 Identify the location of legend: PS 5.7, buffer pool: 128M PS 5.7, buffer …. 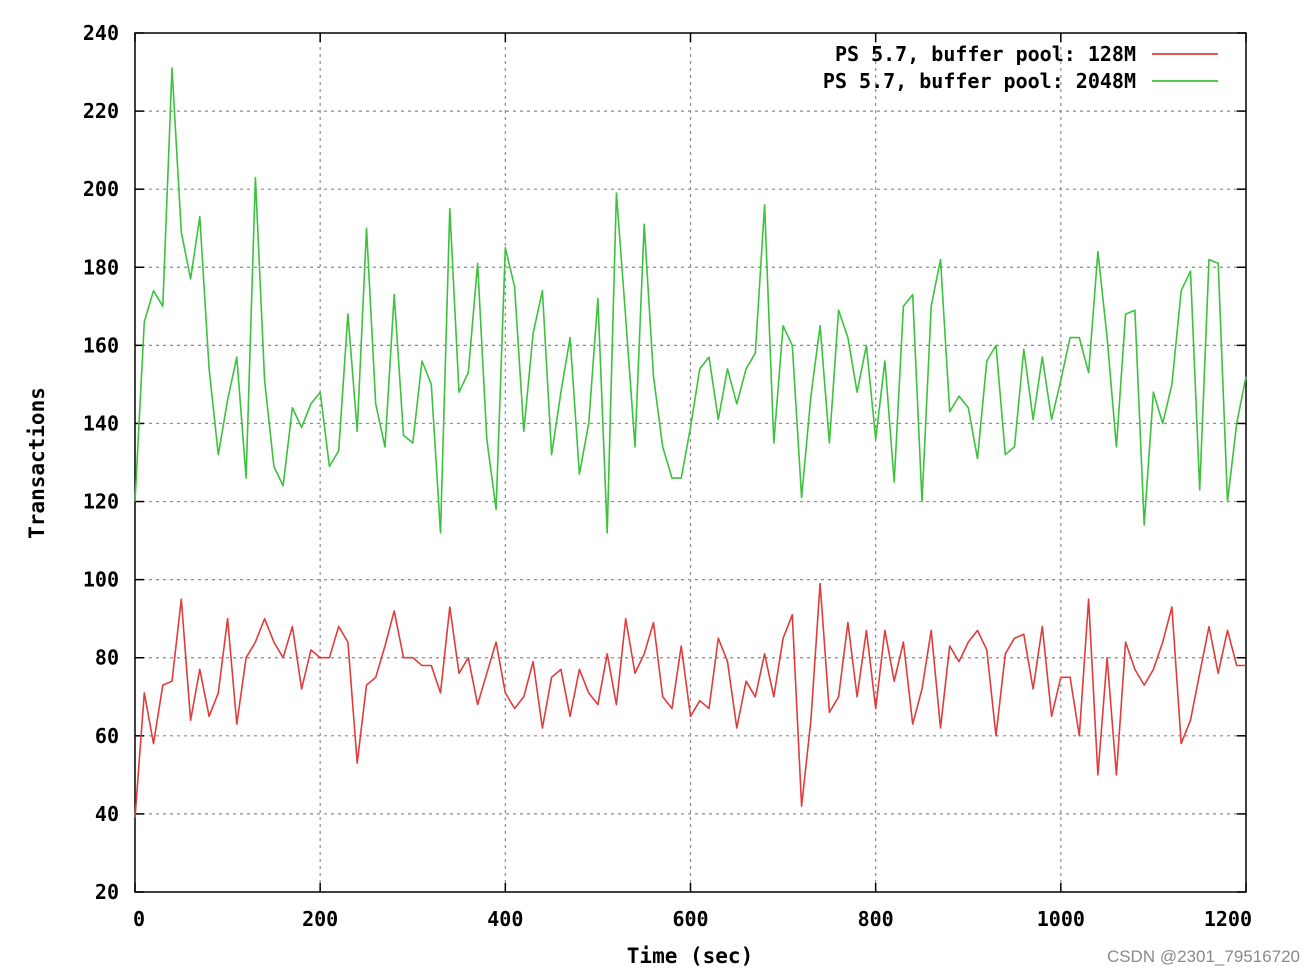
(1020, 67).